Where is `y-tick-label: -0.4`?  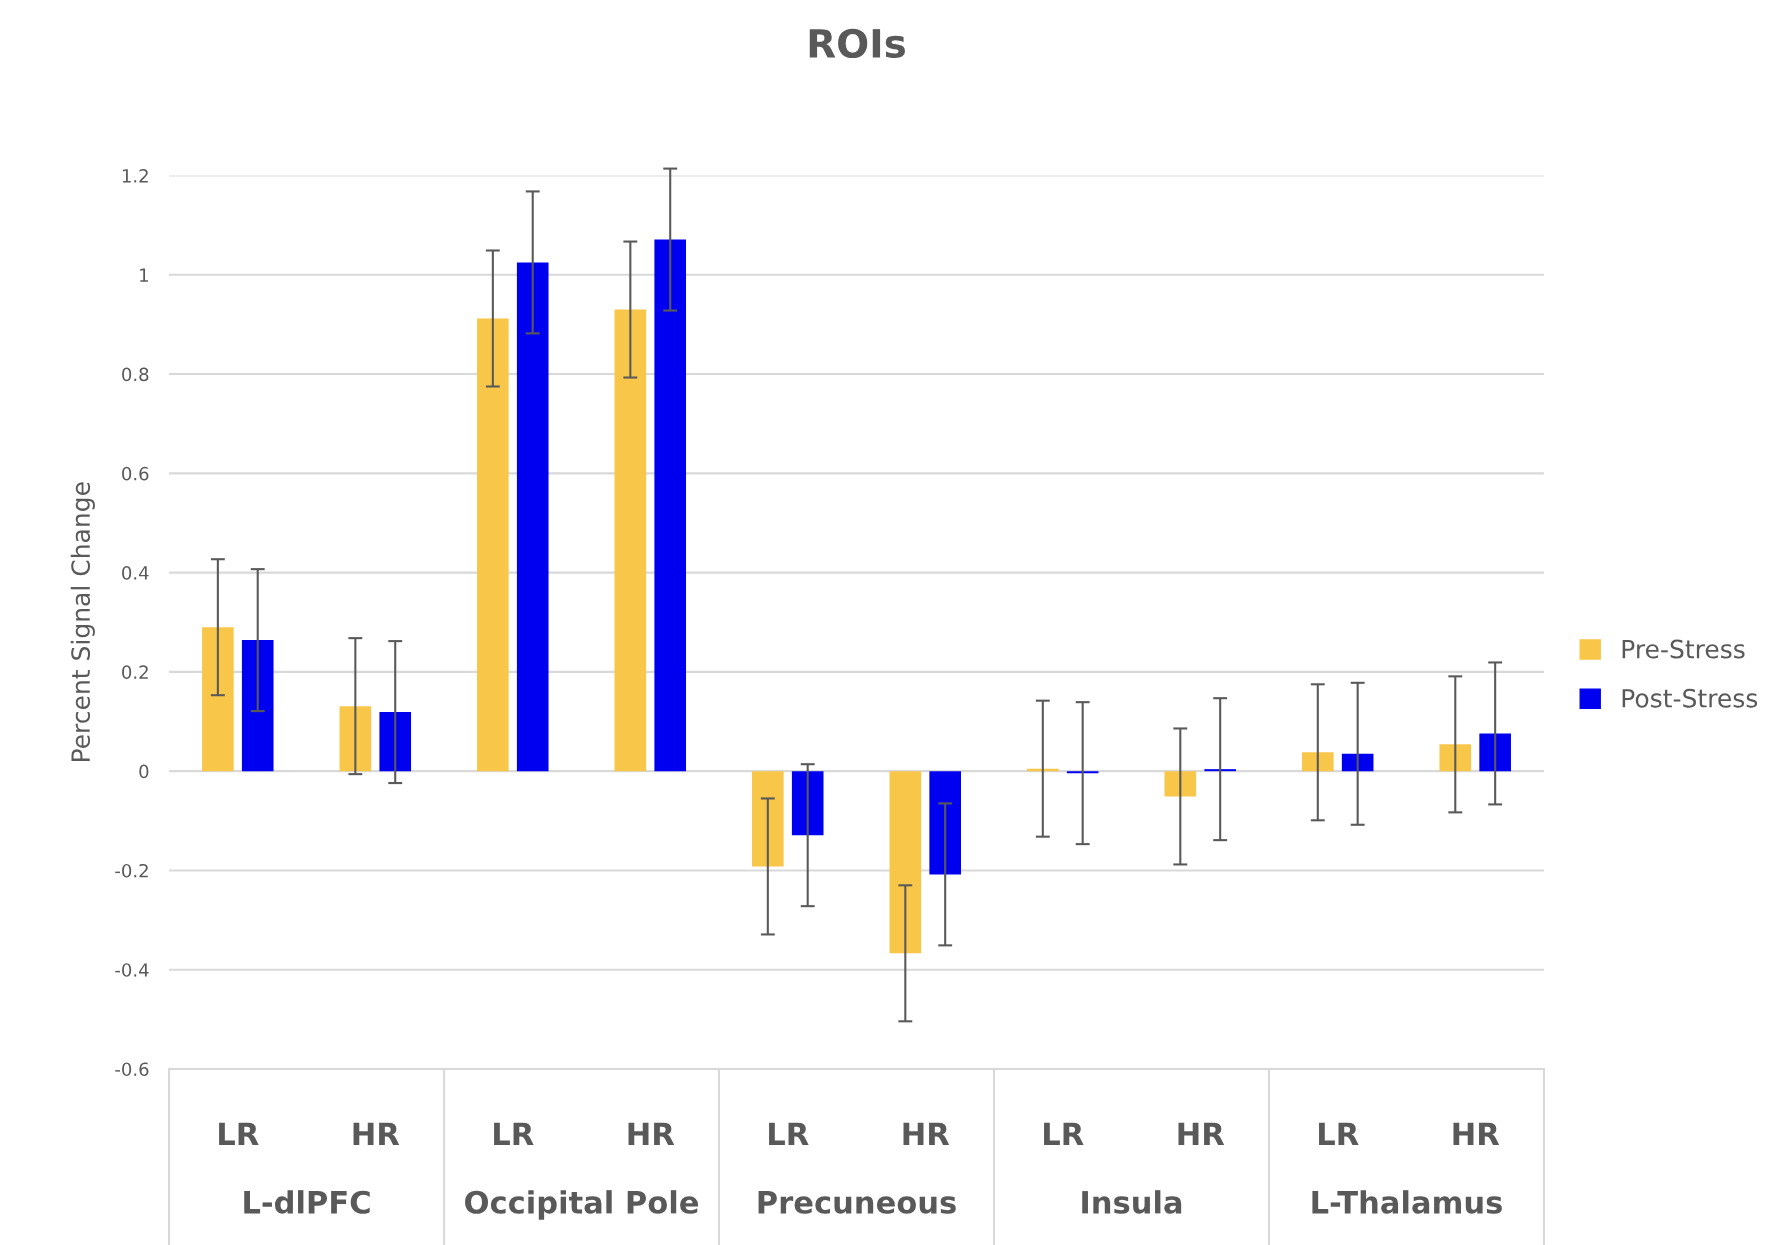
y-tick-label: -0.4 is located at coordinates (132, 970).